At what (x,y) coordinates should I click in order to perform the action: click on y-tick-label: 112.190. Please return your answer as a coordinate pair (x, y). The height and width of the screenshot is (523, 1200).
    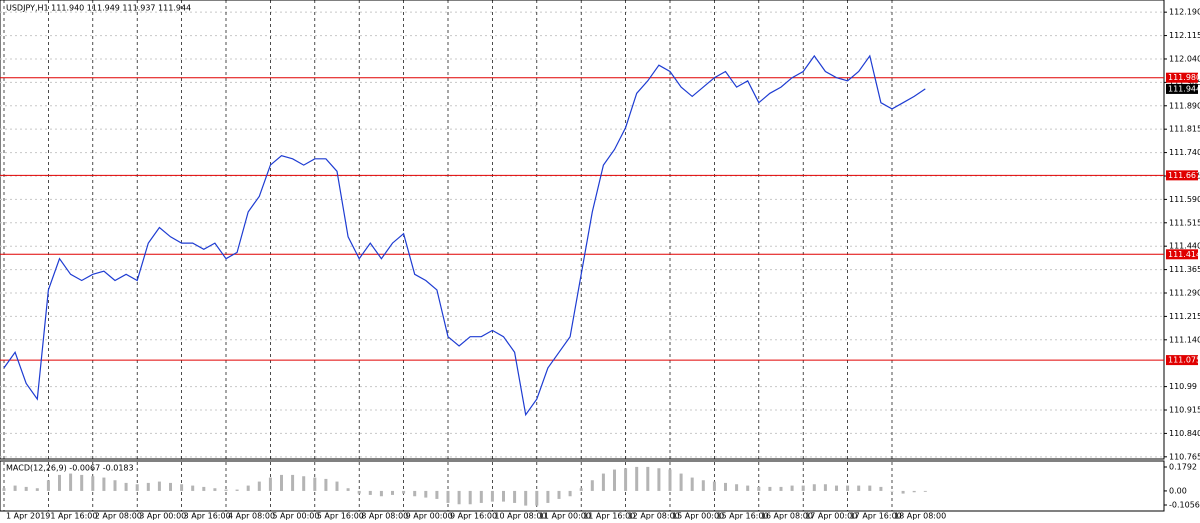
    Looking at the image, I should click on (1184, 12).